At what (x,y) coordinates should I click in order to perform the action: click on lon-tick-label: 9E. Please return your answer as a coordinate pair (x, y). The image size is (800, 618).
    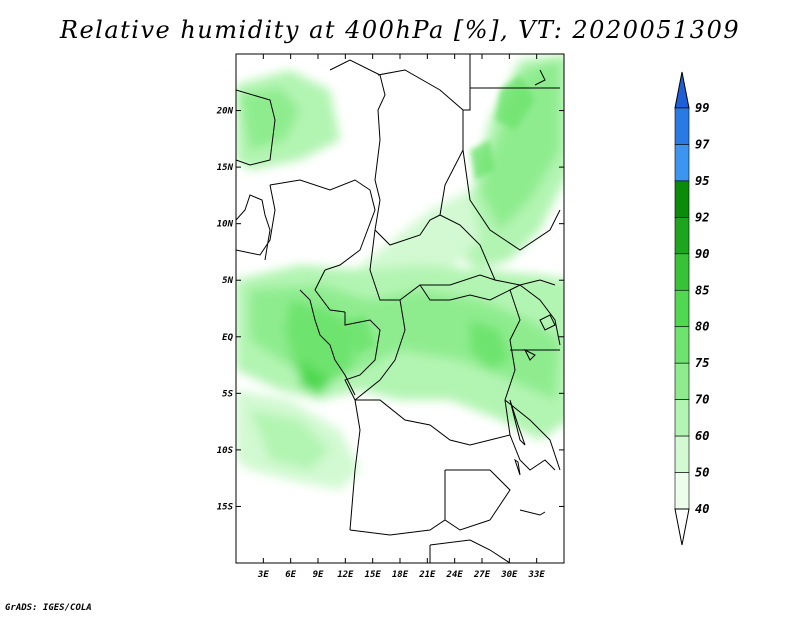
    Looking at the image, I should click on (318, 575).